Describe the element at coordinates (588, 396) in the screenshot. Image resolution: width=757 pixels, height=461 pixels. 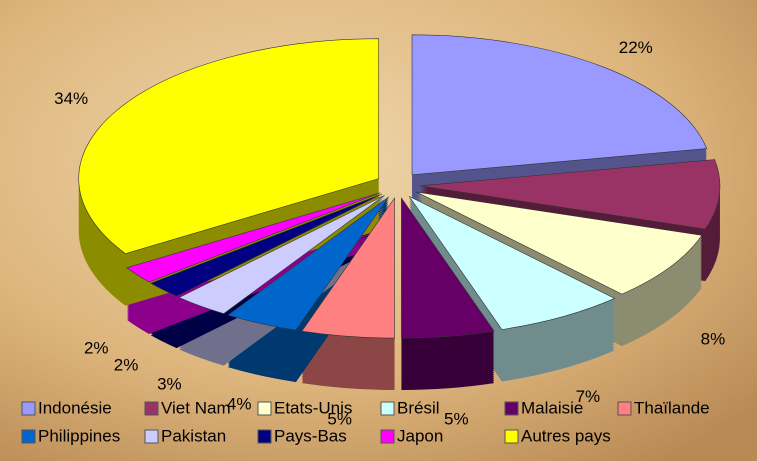
I see `data-label: 7%` at that location.